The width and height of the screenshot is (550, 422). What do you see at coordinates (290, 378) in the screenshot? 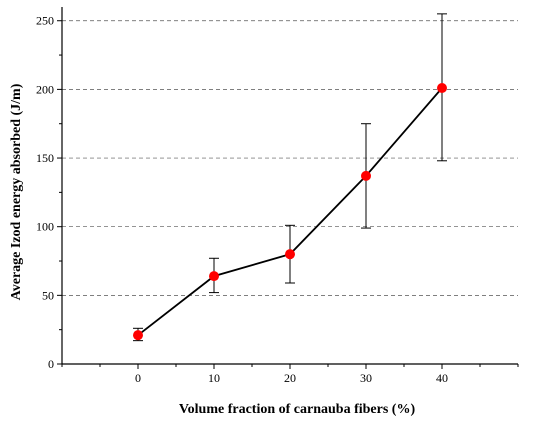
I see `x-tick-label-2: 20` at bounding box center [290, 378].